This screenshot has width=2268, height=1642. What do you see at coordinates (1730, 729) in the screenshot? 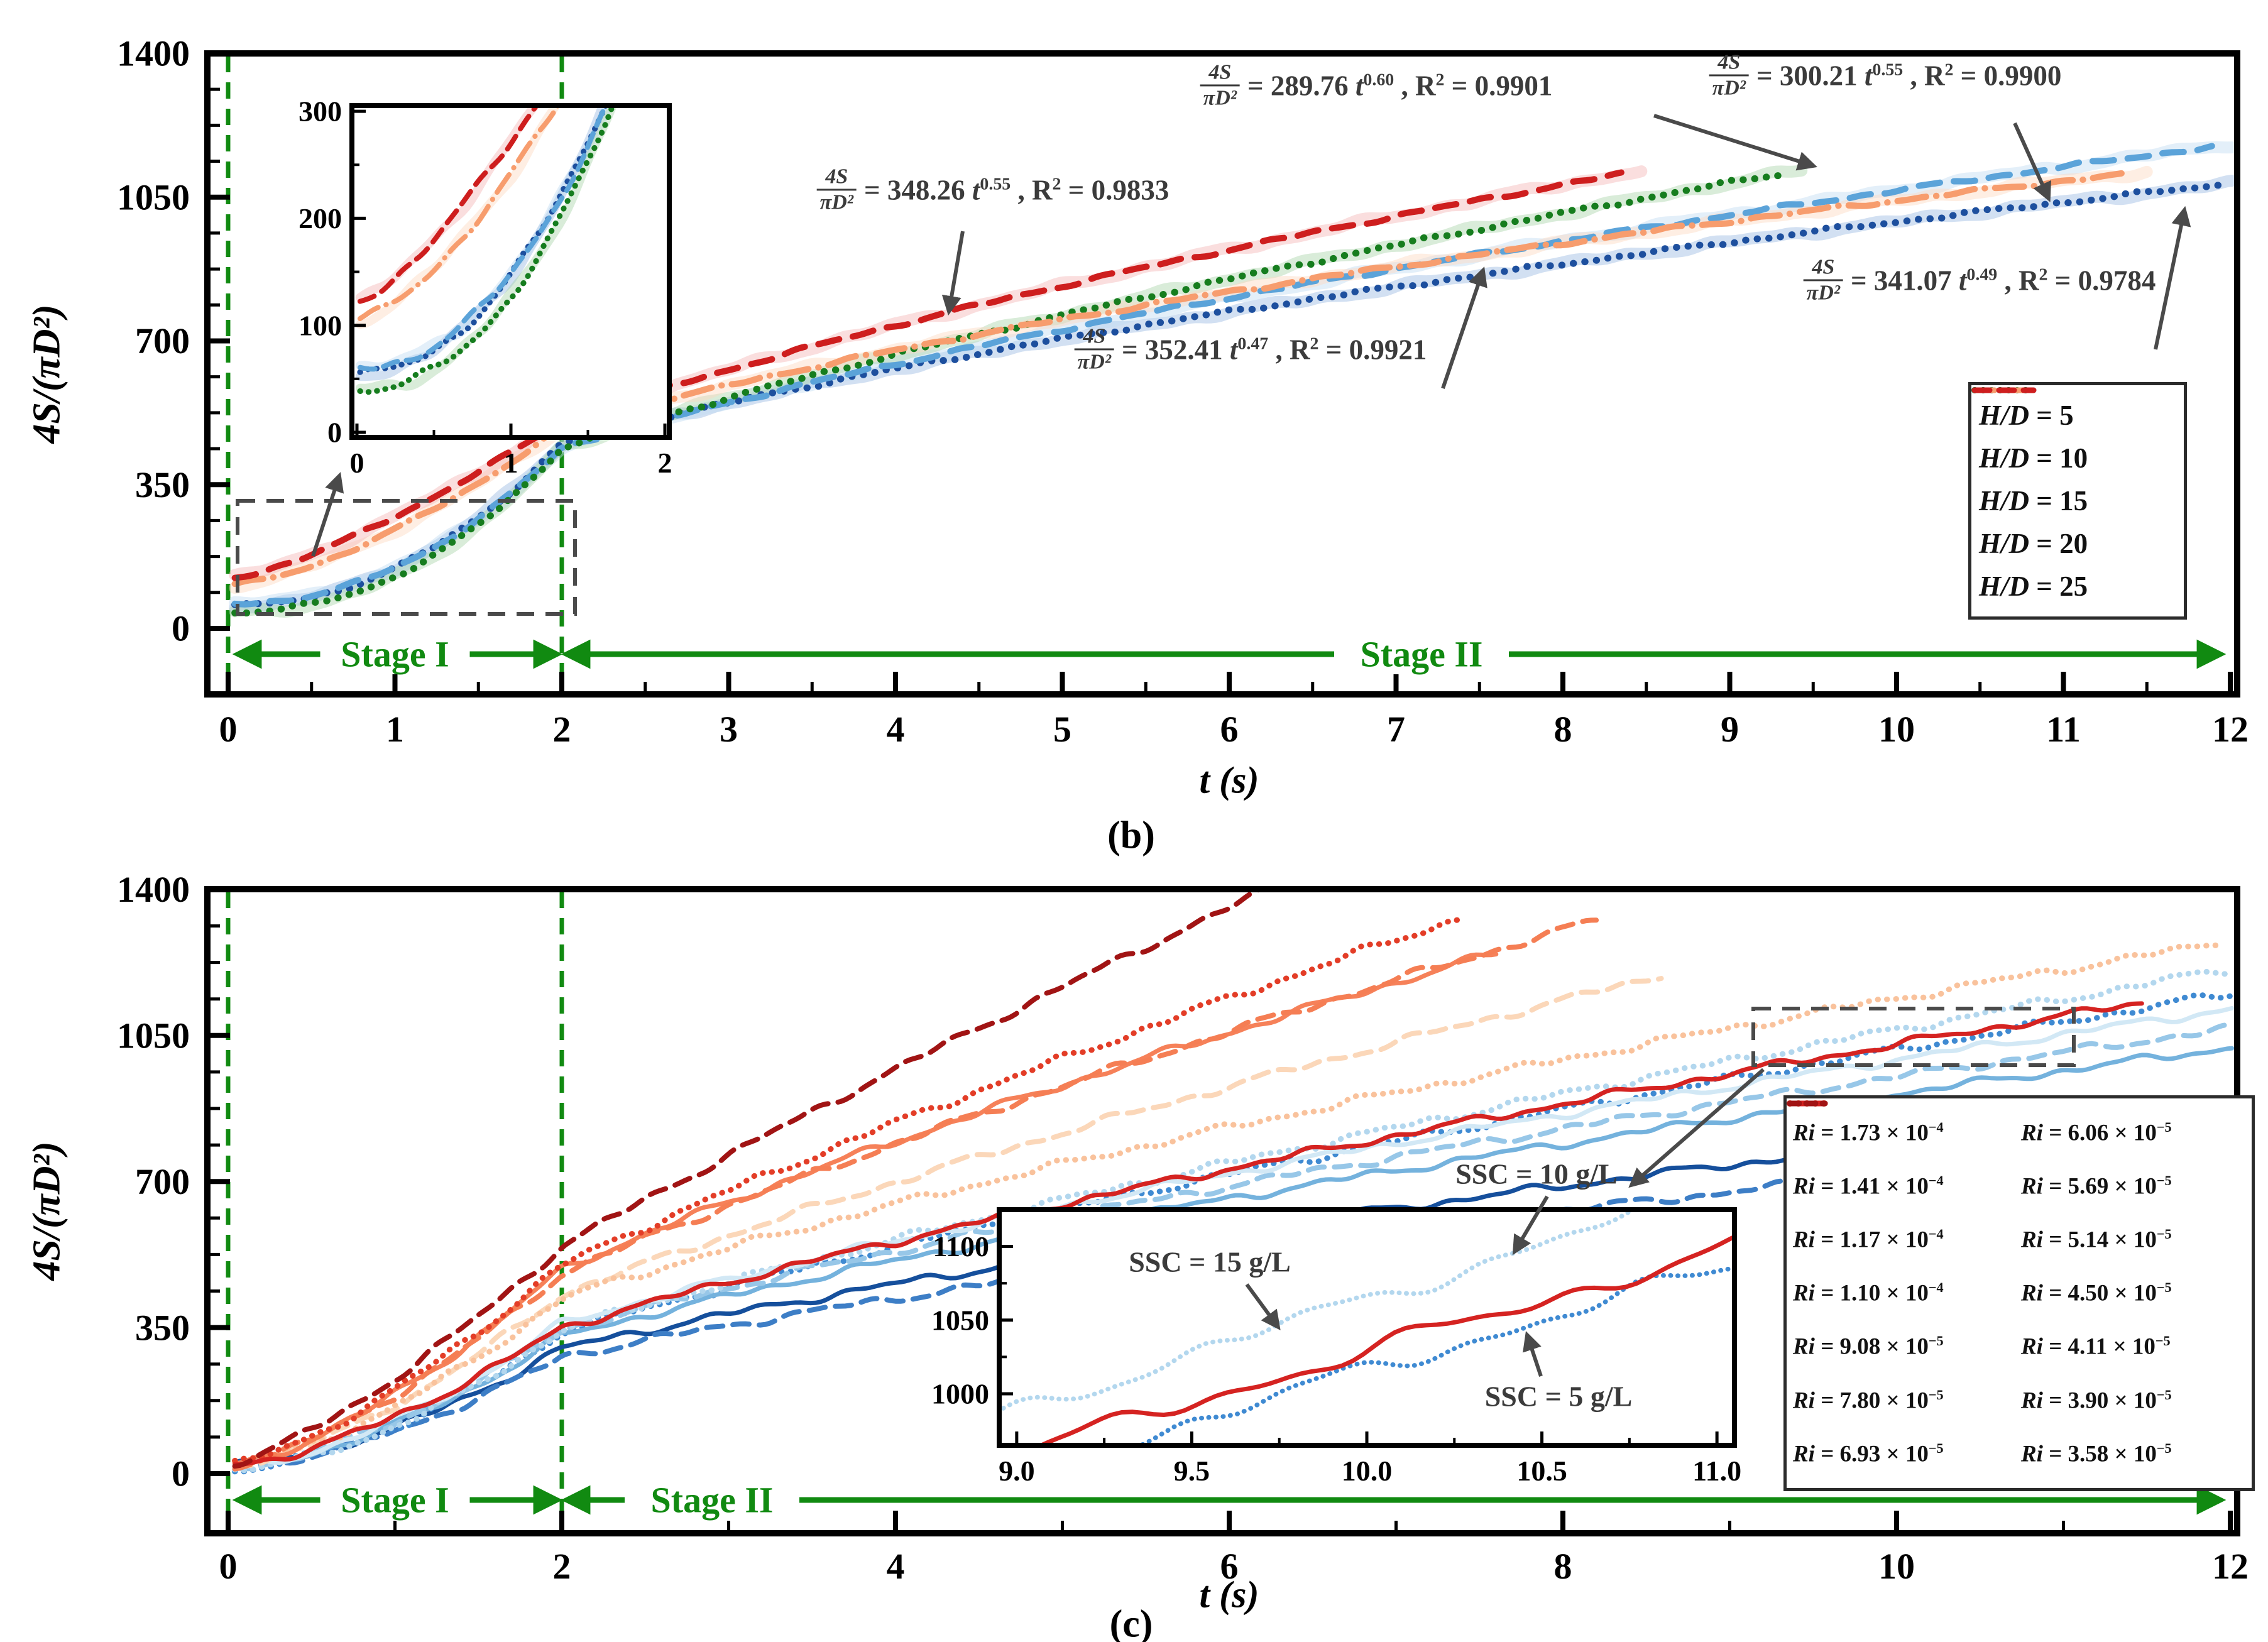
I see `x-tick-label: 9` at bounding box center [1730, 729].